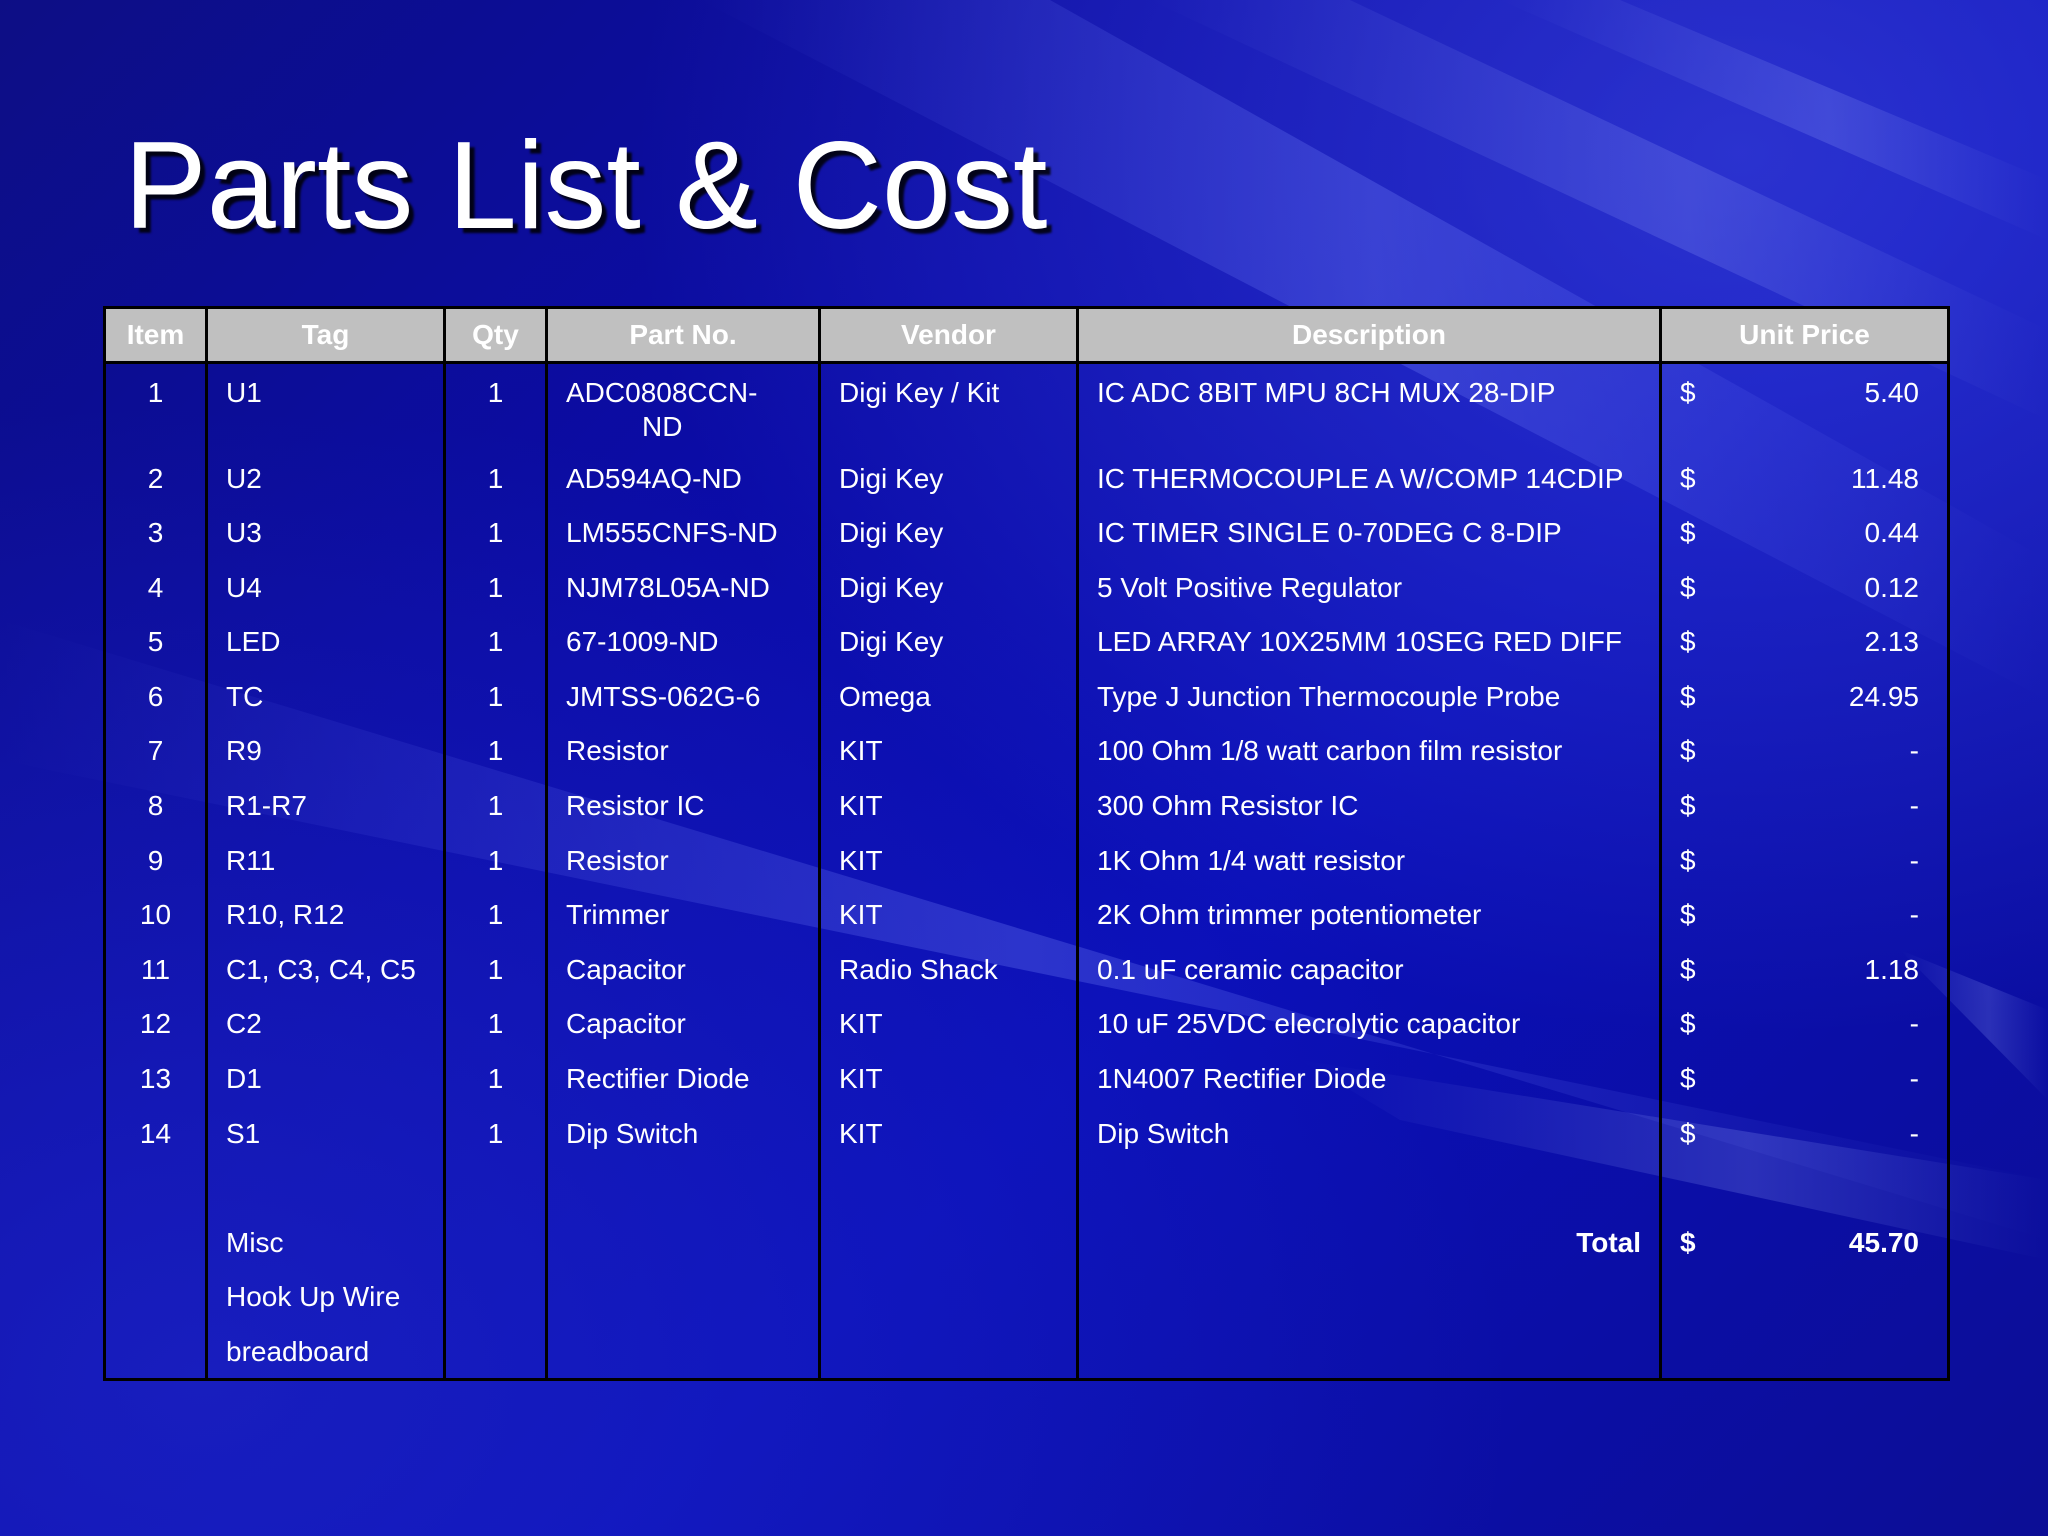  I want to click on cell-tag: U2, so click(325, 479).